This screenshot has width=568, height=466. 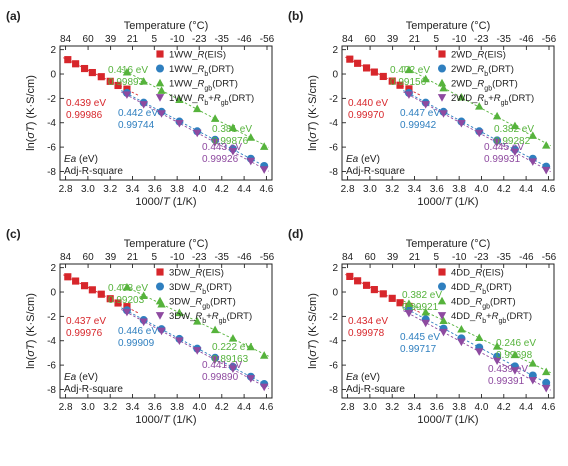 What do you see at coordinates (66, 407) in the screenshot?
I see `x-tick-label: 2.8` at bounding box center [66, 407].